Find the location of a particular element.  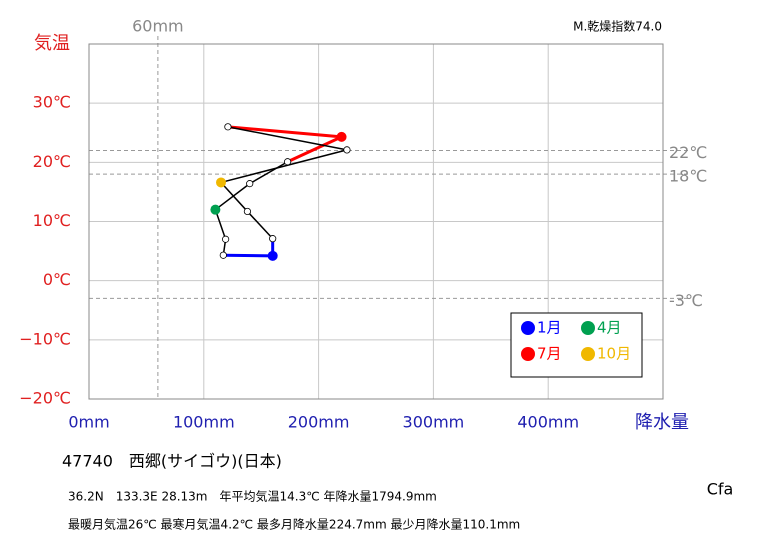

reference-label: 18℃ is located at coordinates (688, 176).